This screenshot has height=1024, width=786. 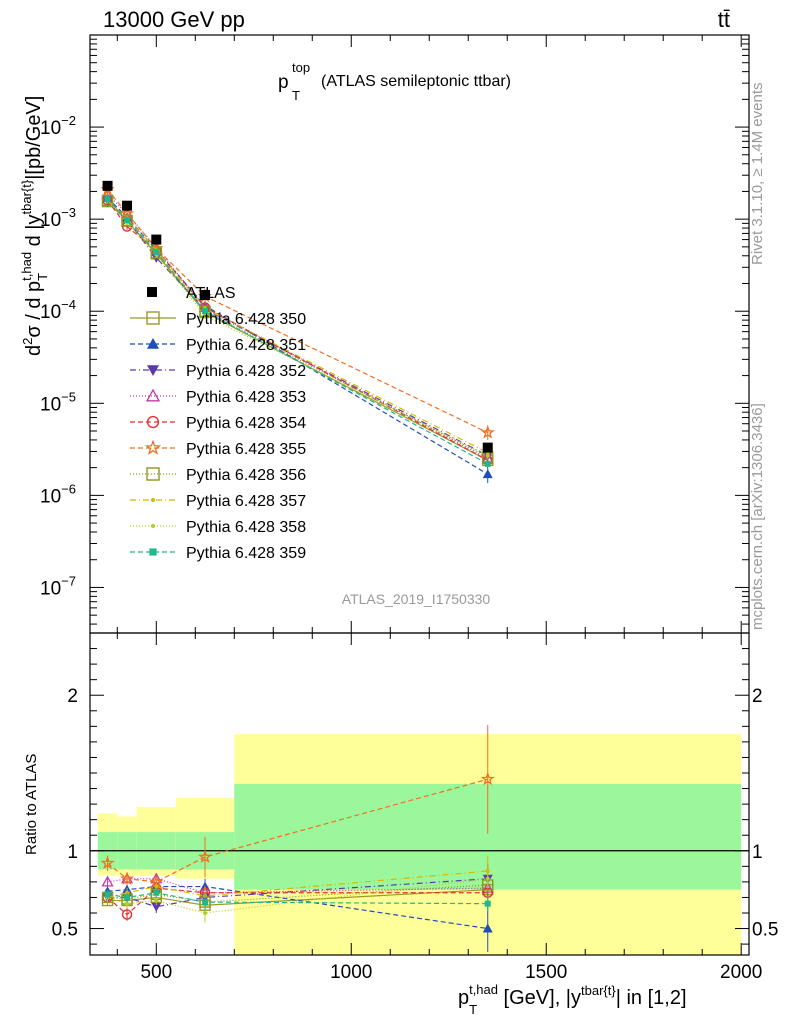 I want to click on ratio-y-tick-label: 2, so click(x=72, y=696).